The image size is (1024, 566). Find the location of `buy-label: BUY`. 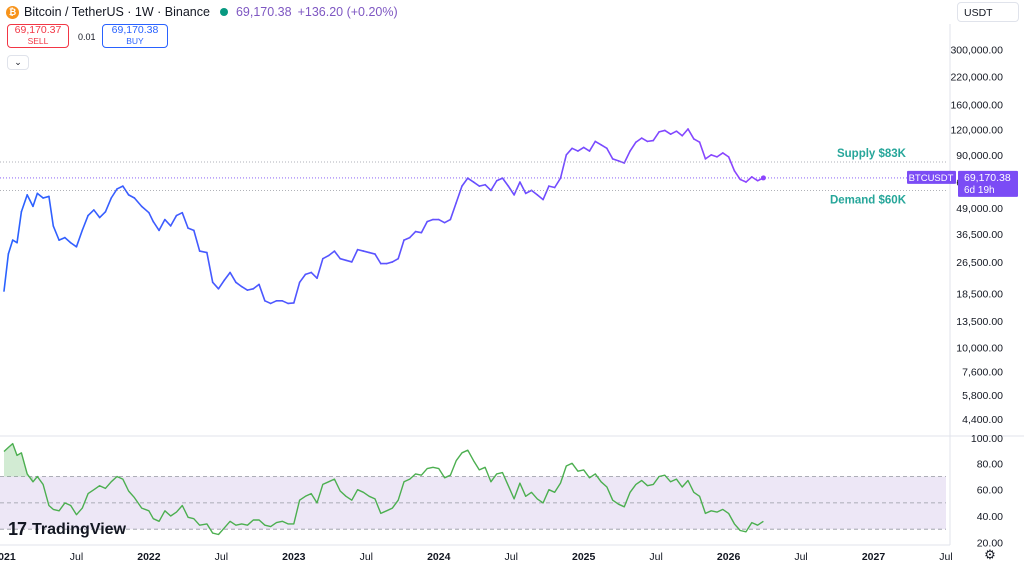

buy-label: BUY is located at coordinates (135, 41).